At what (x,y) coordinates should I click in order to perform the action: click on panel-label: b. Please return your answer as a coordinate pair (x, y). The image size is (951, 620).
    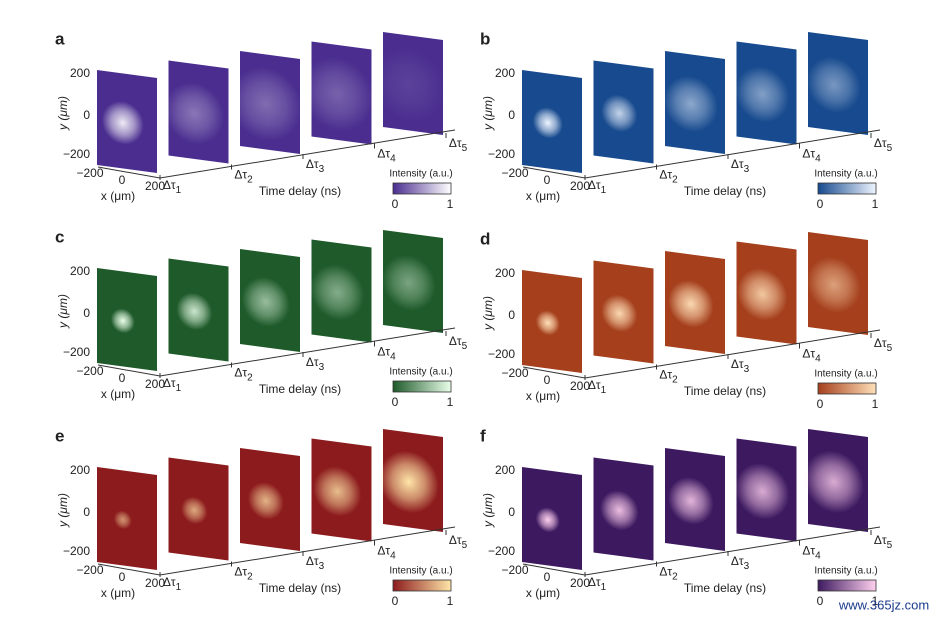
    Looking at the image, I should click on (485, 38).